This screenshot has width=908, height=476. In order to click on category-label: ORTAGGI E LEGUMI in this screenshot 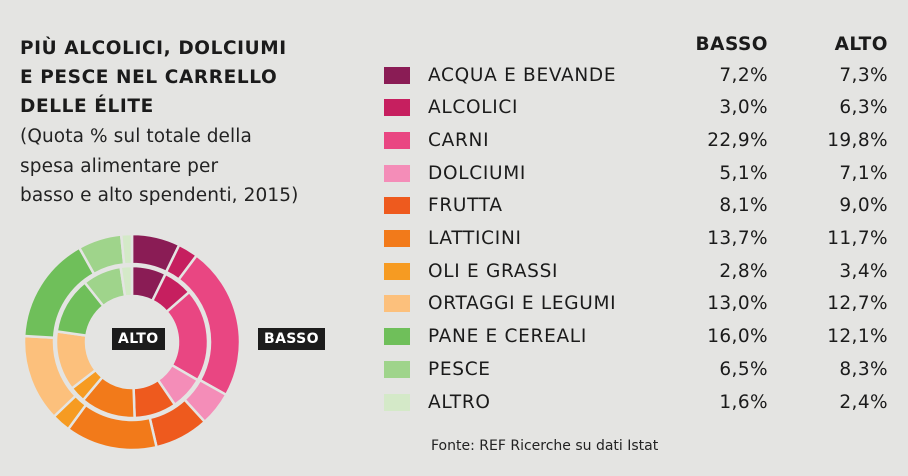, I will do `click(522, 304)`.